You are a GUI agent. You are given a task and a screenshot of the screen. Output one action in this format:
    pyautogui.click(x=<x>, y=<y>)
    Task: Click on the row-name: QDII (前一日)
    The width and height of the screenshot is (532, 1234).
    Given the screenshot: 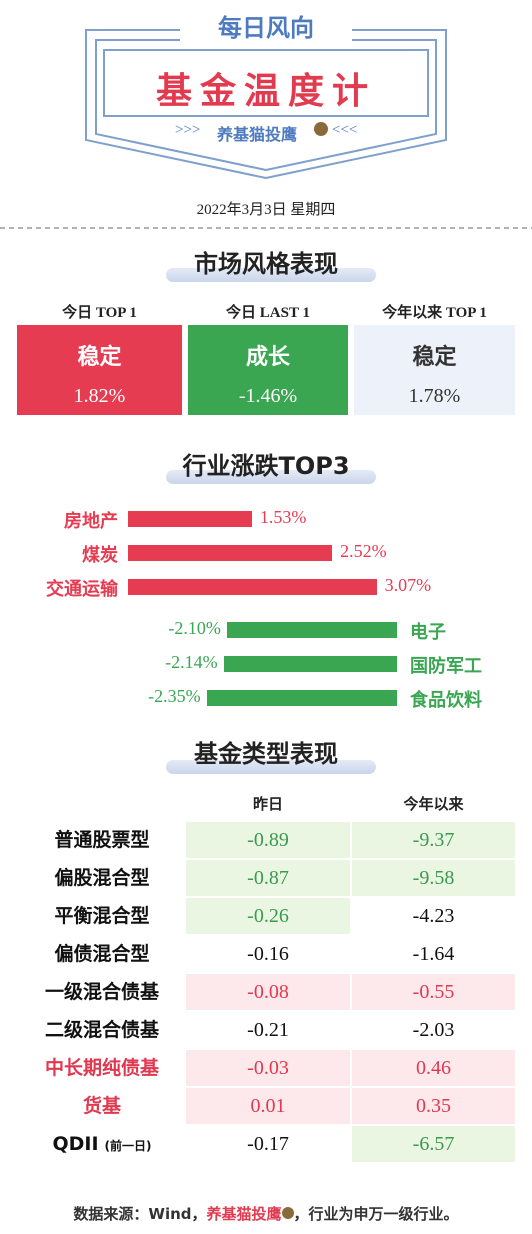 What is the action you would take?
    pyautogui.click(x=102, y=1144)
    